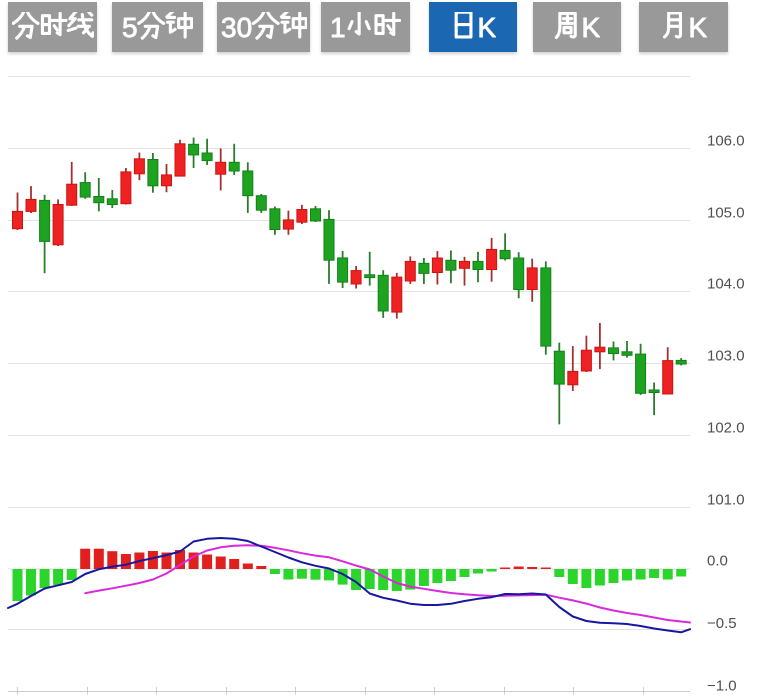  I want to click on svg-text: 102.0, so click(726, 428).